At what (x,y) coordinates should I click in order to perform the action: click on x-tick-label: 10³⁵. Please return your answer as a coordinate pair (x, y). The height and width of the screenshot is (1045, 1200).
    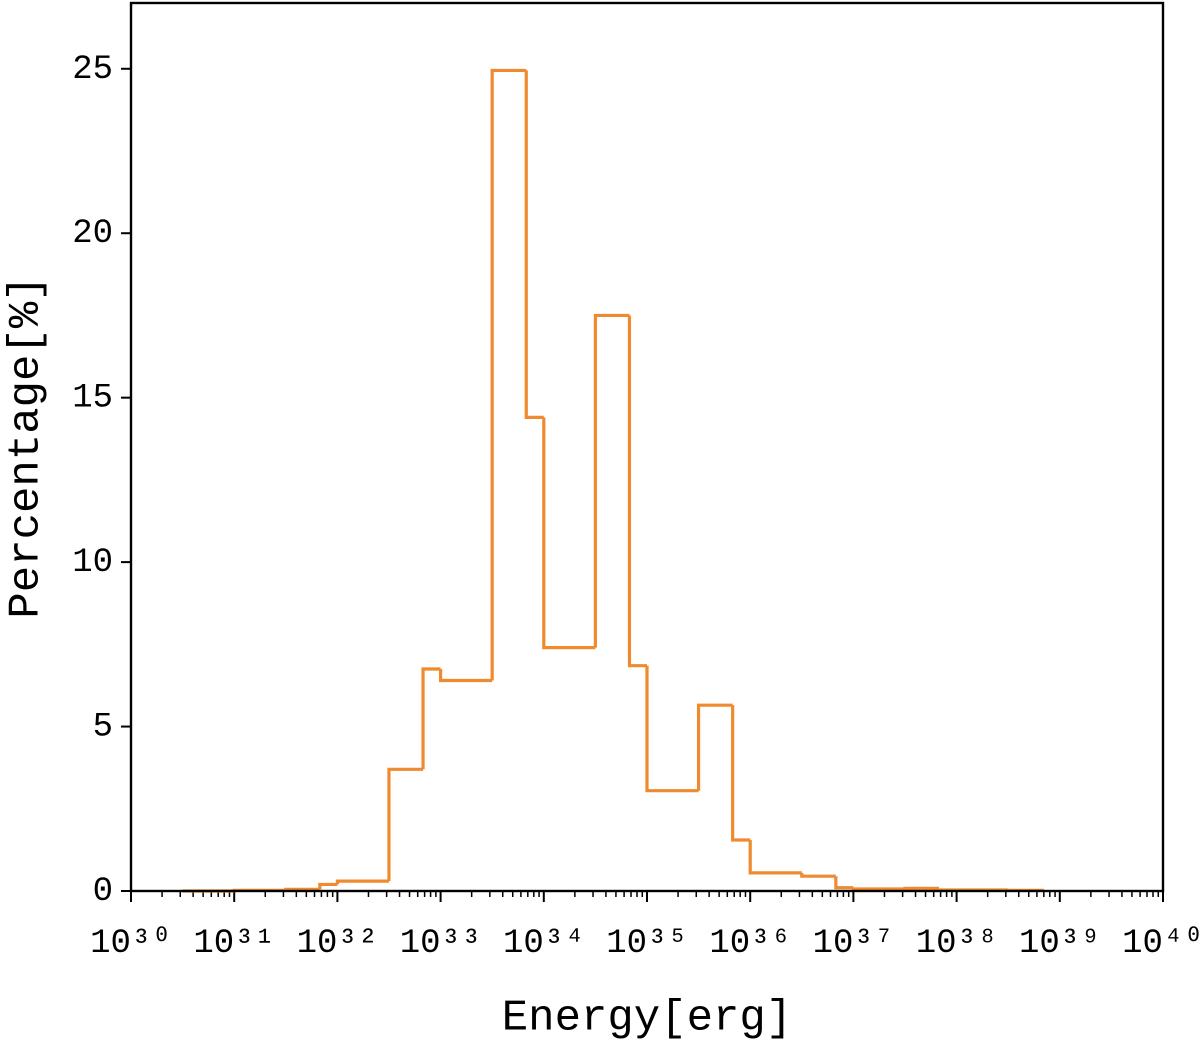
    Looking at the image, I should click on (647, 944).